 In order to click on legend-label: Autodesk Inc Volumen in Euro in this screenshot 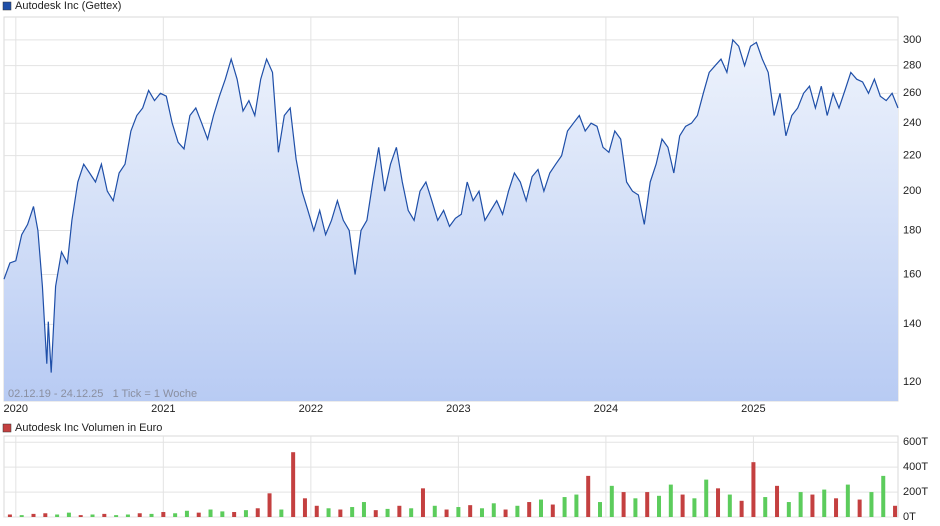, I will do `click(88, 428)`.